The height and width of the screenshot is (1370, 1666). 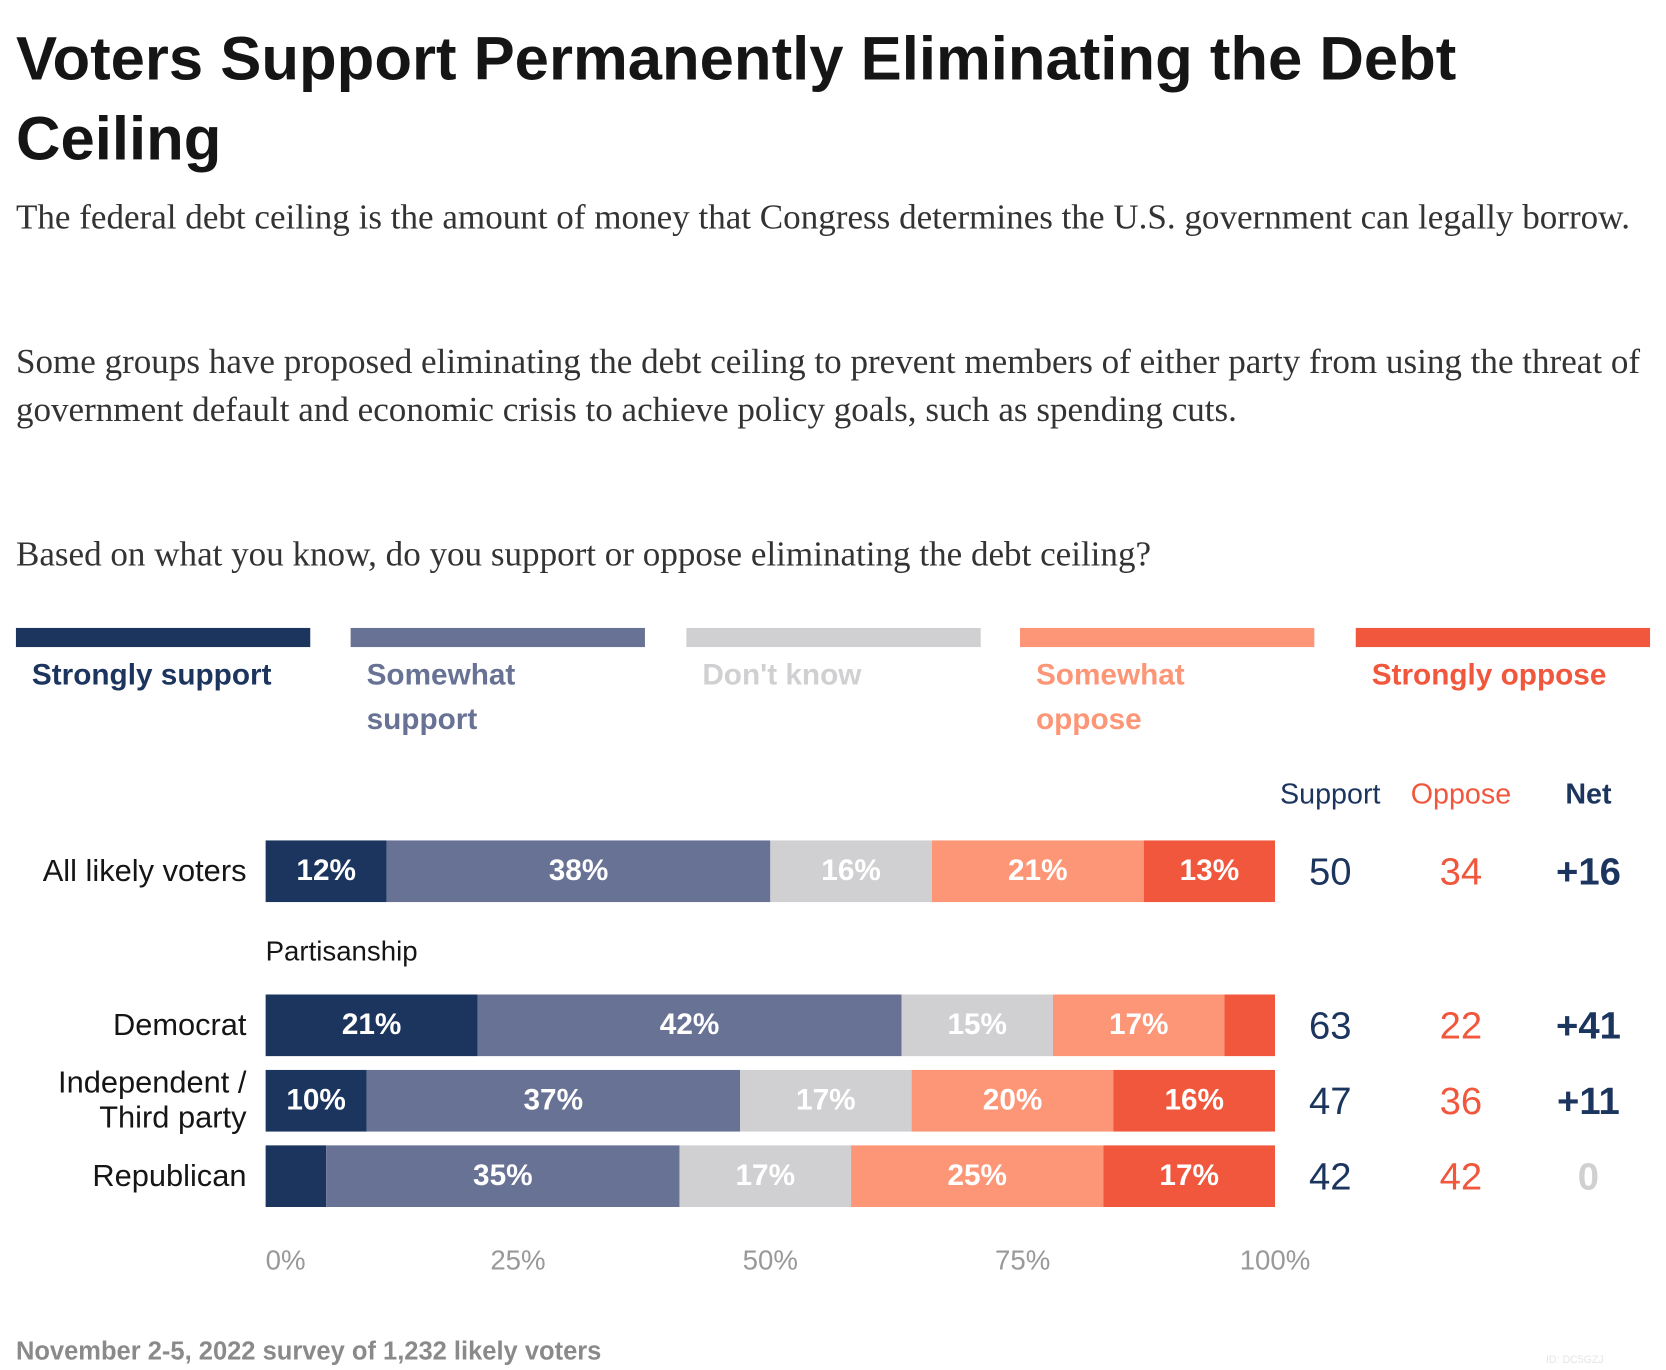 What do you see at coordinates (1588, 1101) in the screenshot?
I see `summary-value: +11` at bounding box center [1588, 1101].